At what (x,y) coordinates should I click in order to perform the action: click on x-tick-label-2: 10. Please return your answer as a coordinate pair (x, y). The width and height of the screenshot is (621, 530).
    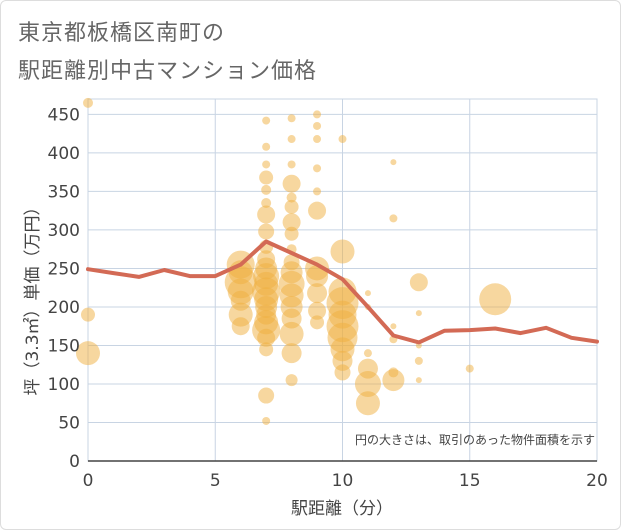
    Looking at the image, I should click on (343, 481).